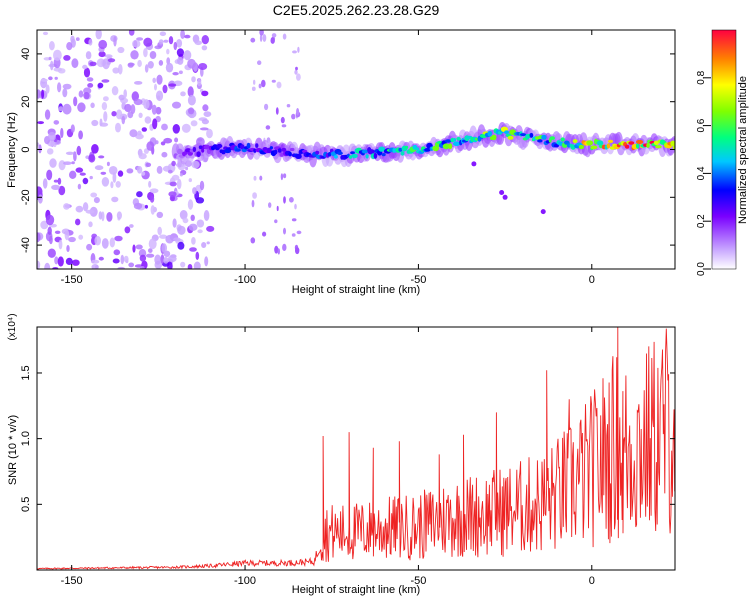 The height and width of the screenshot is (600, 750). Describe the element at coordinates (12, 150) in the screenshot. I see `spectrogram-ylabel: Frequency (Hz)` at that location.